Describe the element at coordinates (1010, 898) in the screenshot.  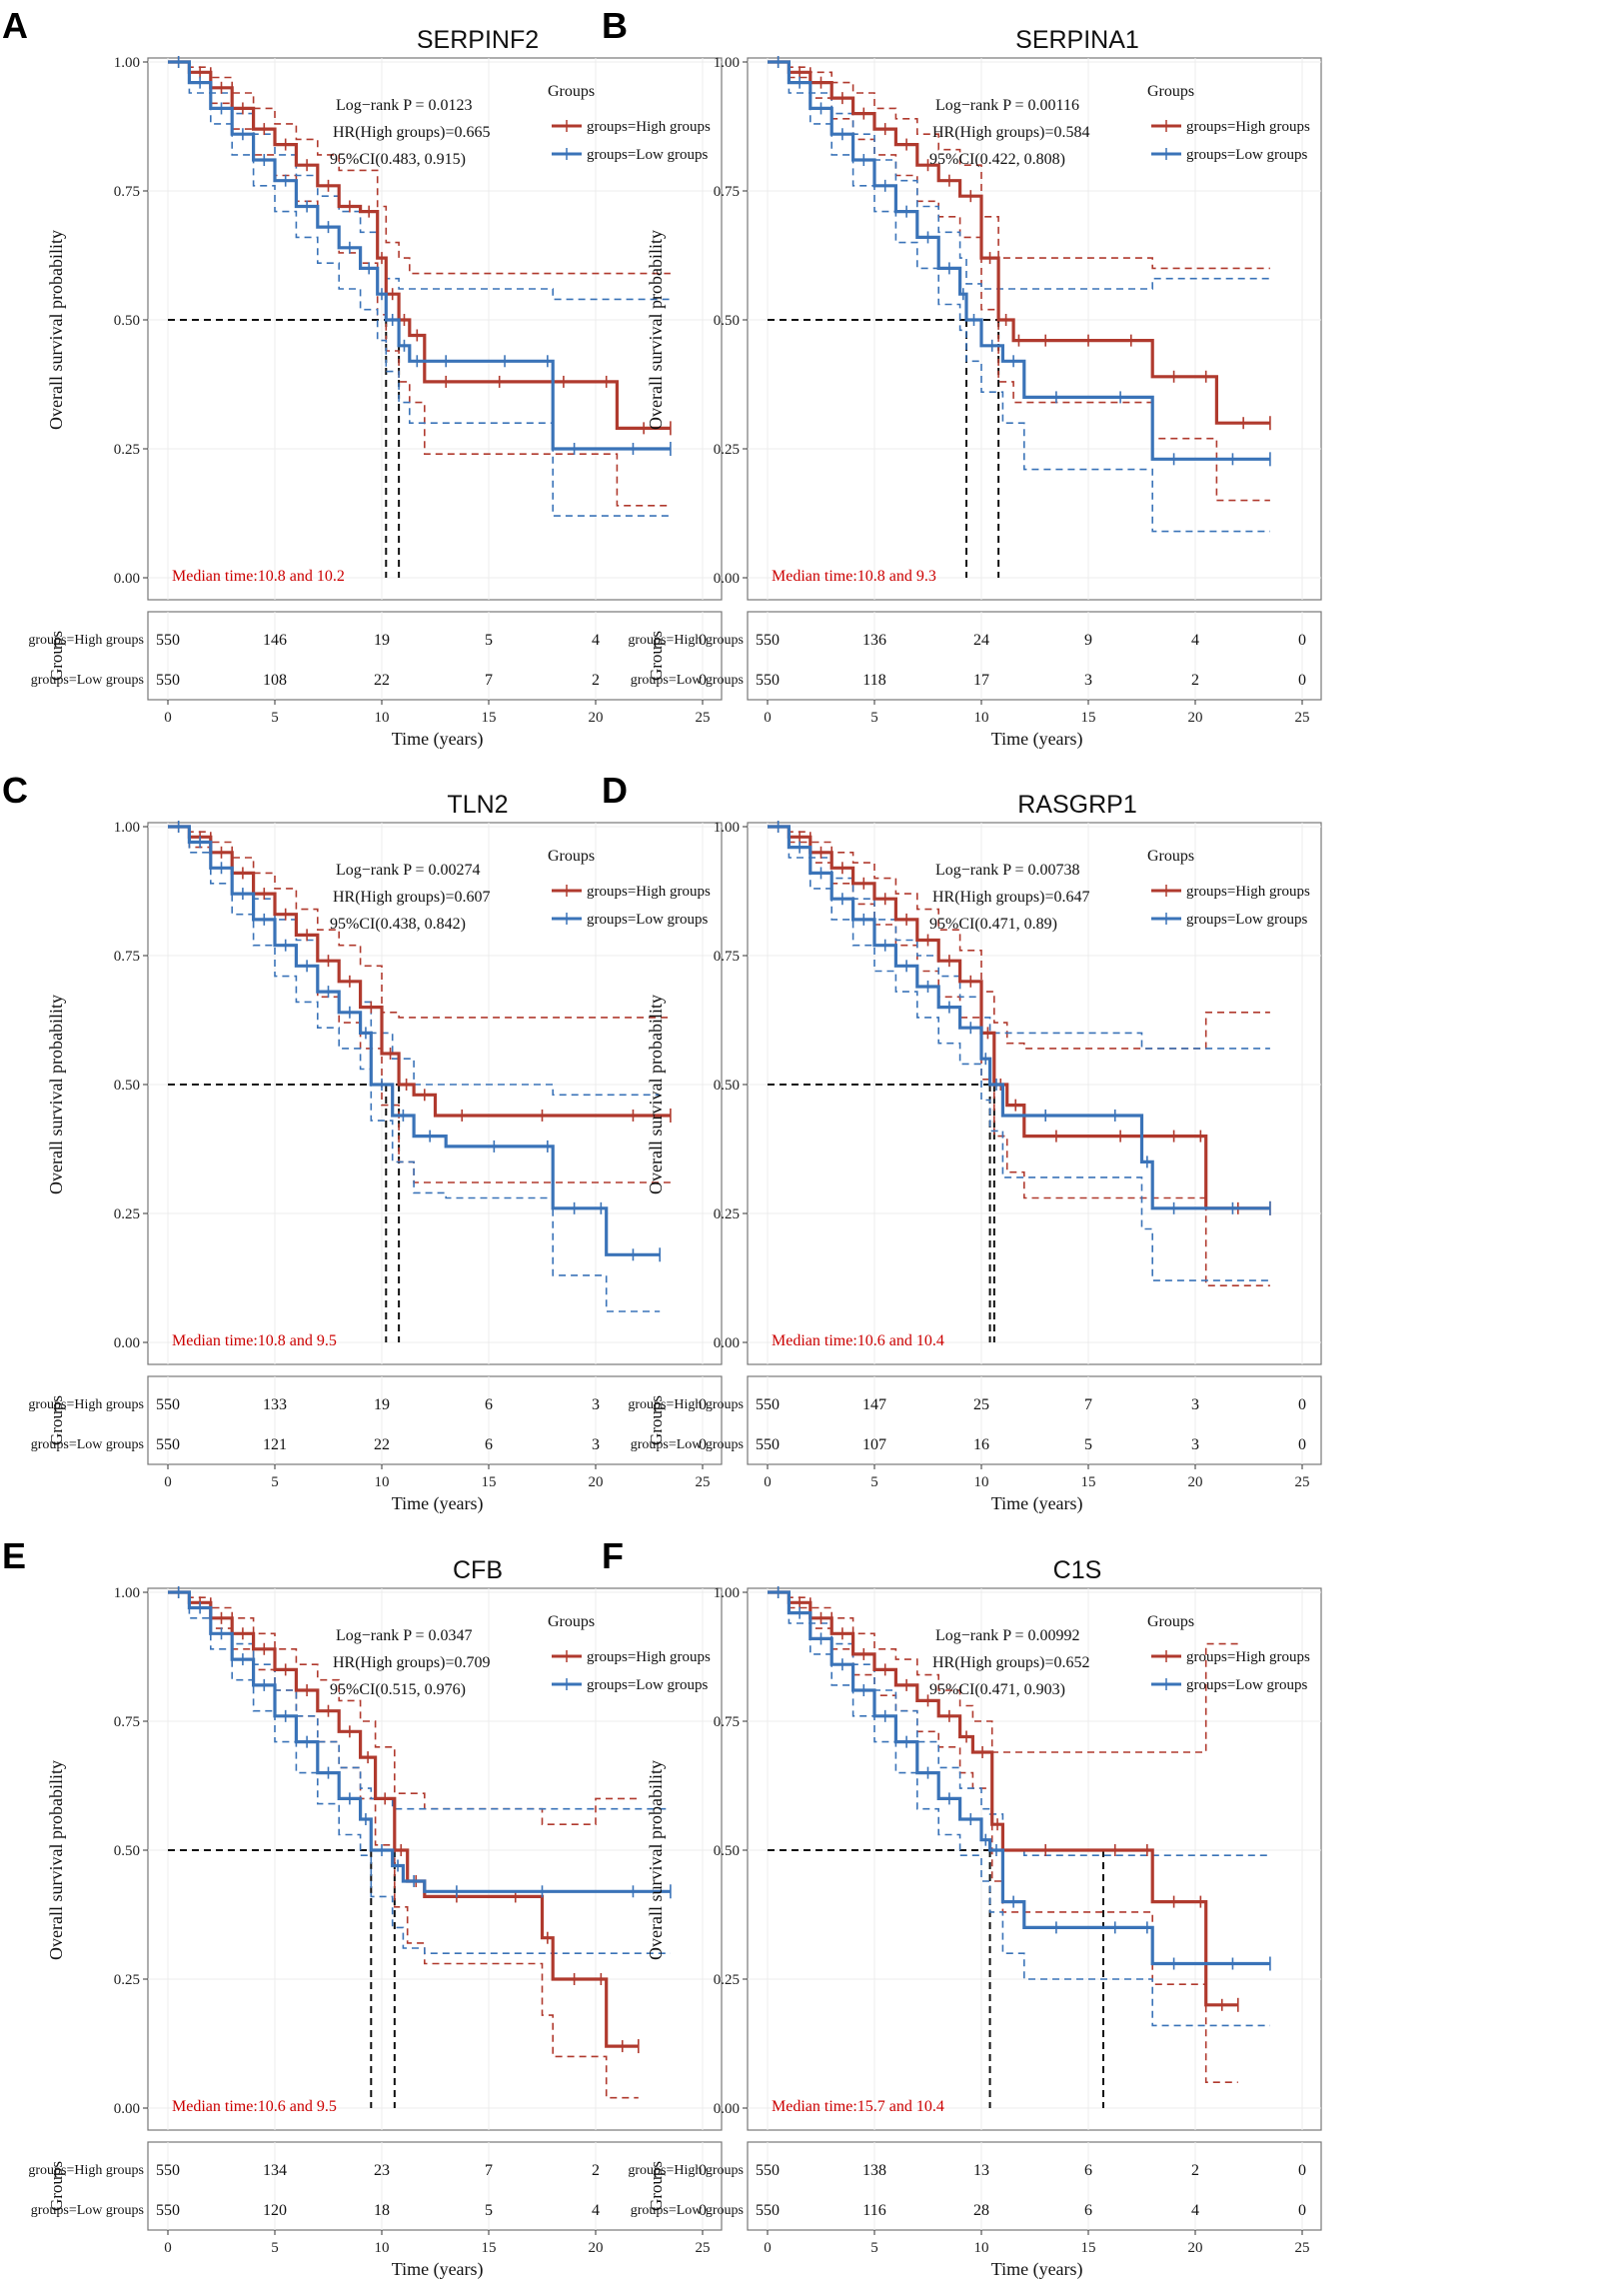
I see `stat-line-2: HR(High groups)=0.647` at that location.